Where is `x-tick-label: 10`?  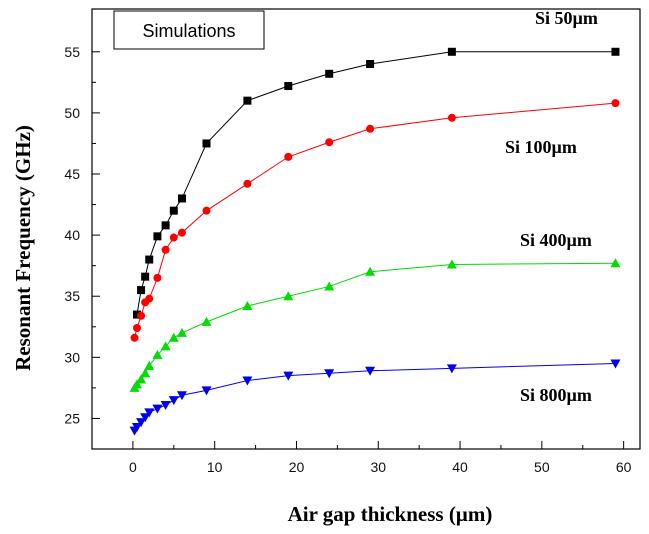
x-tick-label: 10 is located at coordinates (215, 467).